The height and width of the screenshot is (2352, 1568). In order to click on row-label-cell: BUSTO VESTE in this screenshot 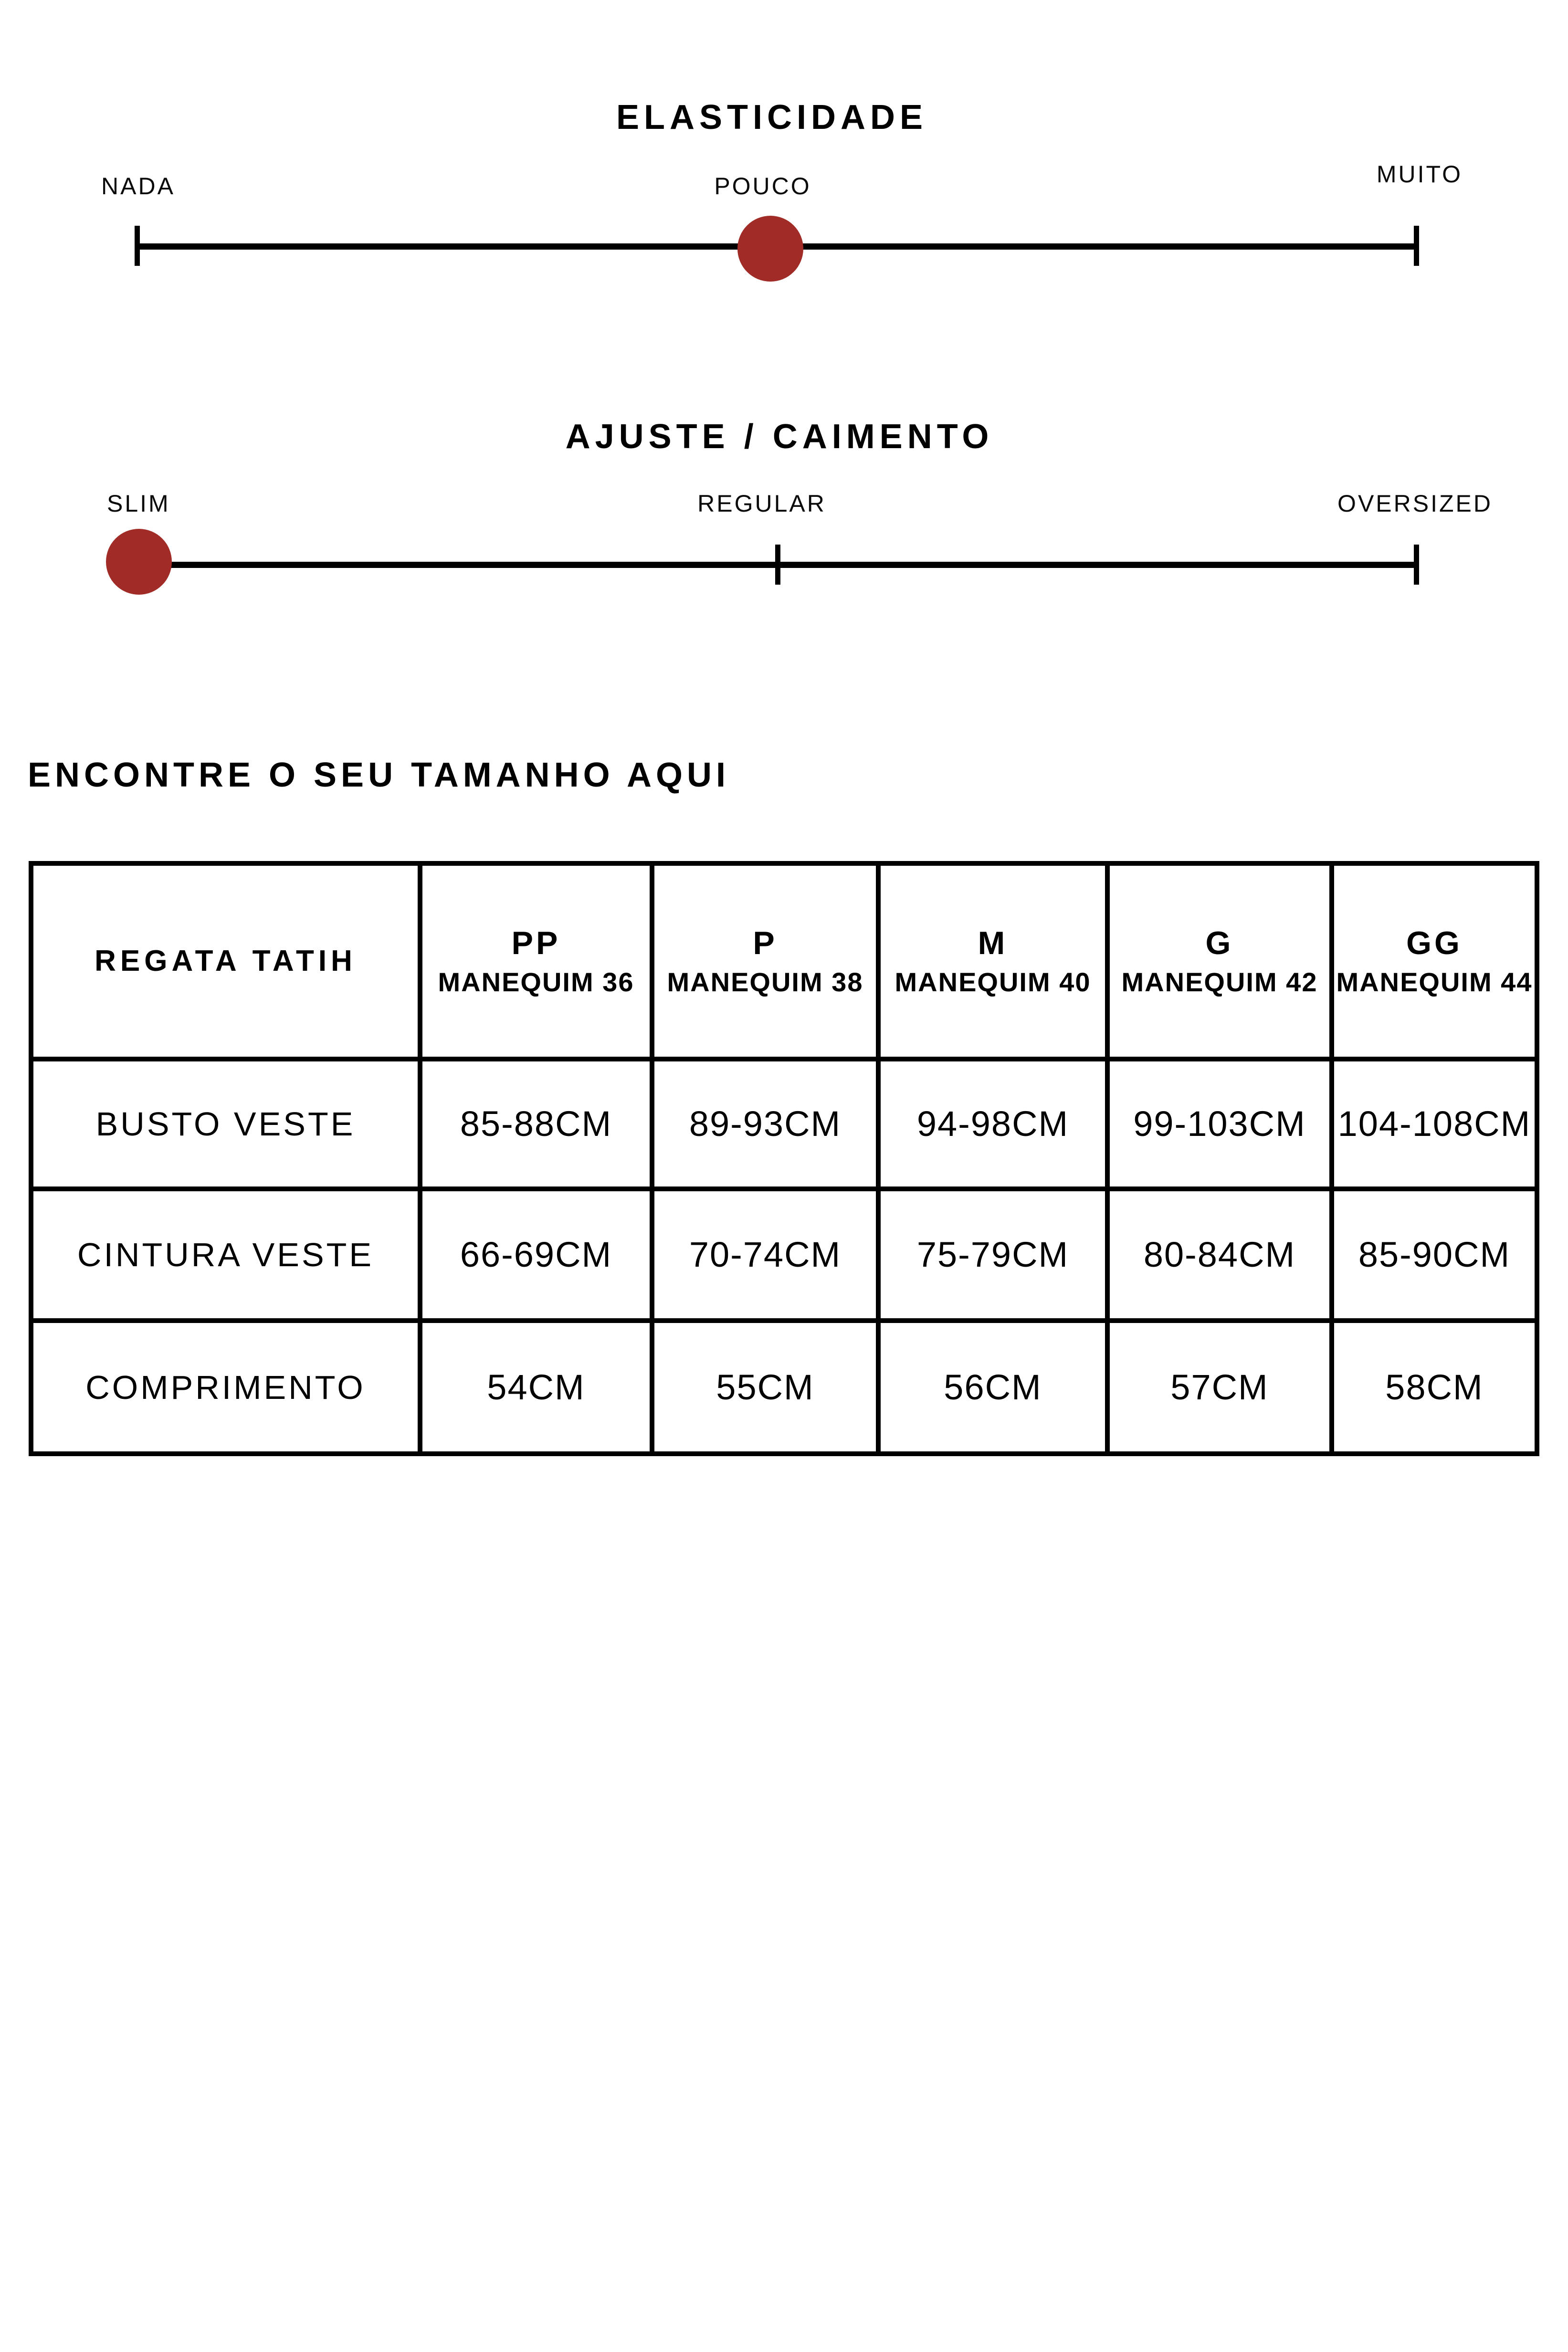, I will do `click(228, 1123)`.